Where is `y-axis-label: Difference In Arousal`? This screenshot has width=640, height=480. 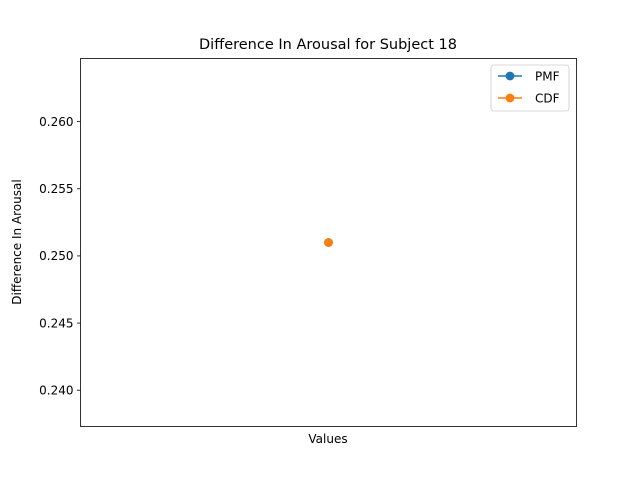
y-axis-label: Difference In Arousal is located at coordinates (17, 241).